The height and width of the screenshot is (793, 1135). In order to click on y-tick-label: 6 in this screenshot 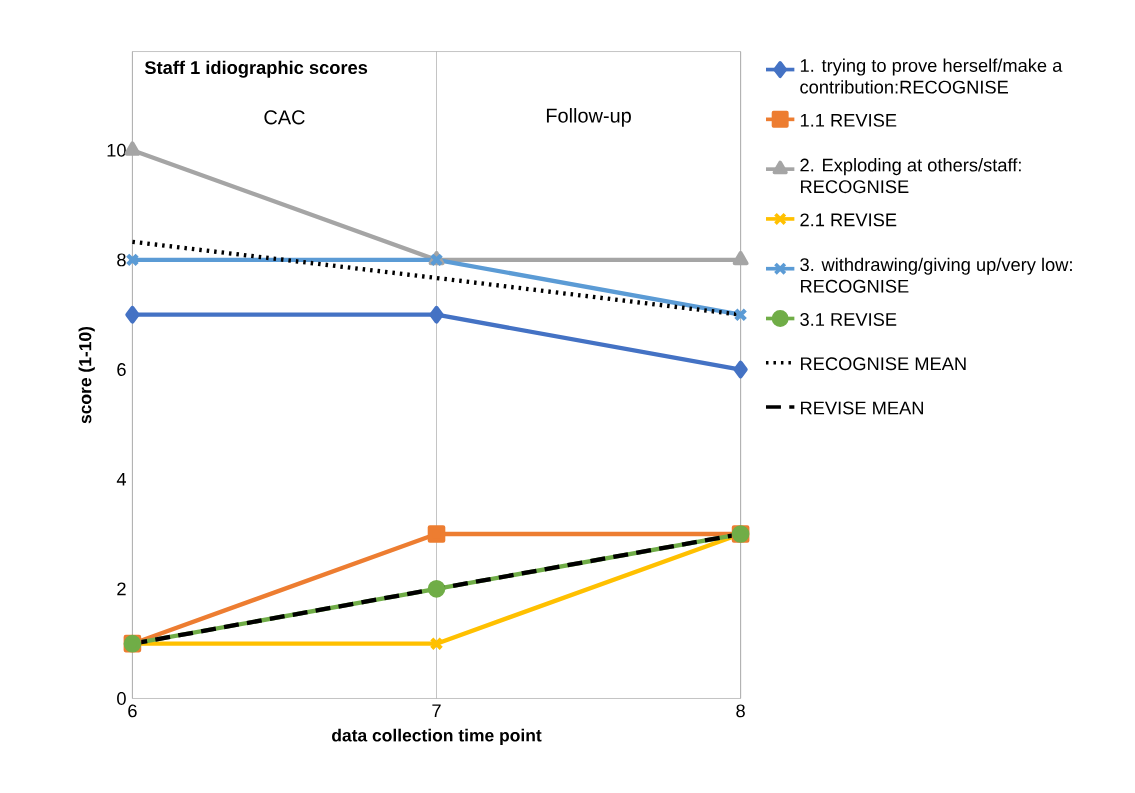, I will do `click(121, 369)`.